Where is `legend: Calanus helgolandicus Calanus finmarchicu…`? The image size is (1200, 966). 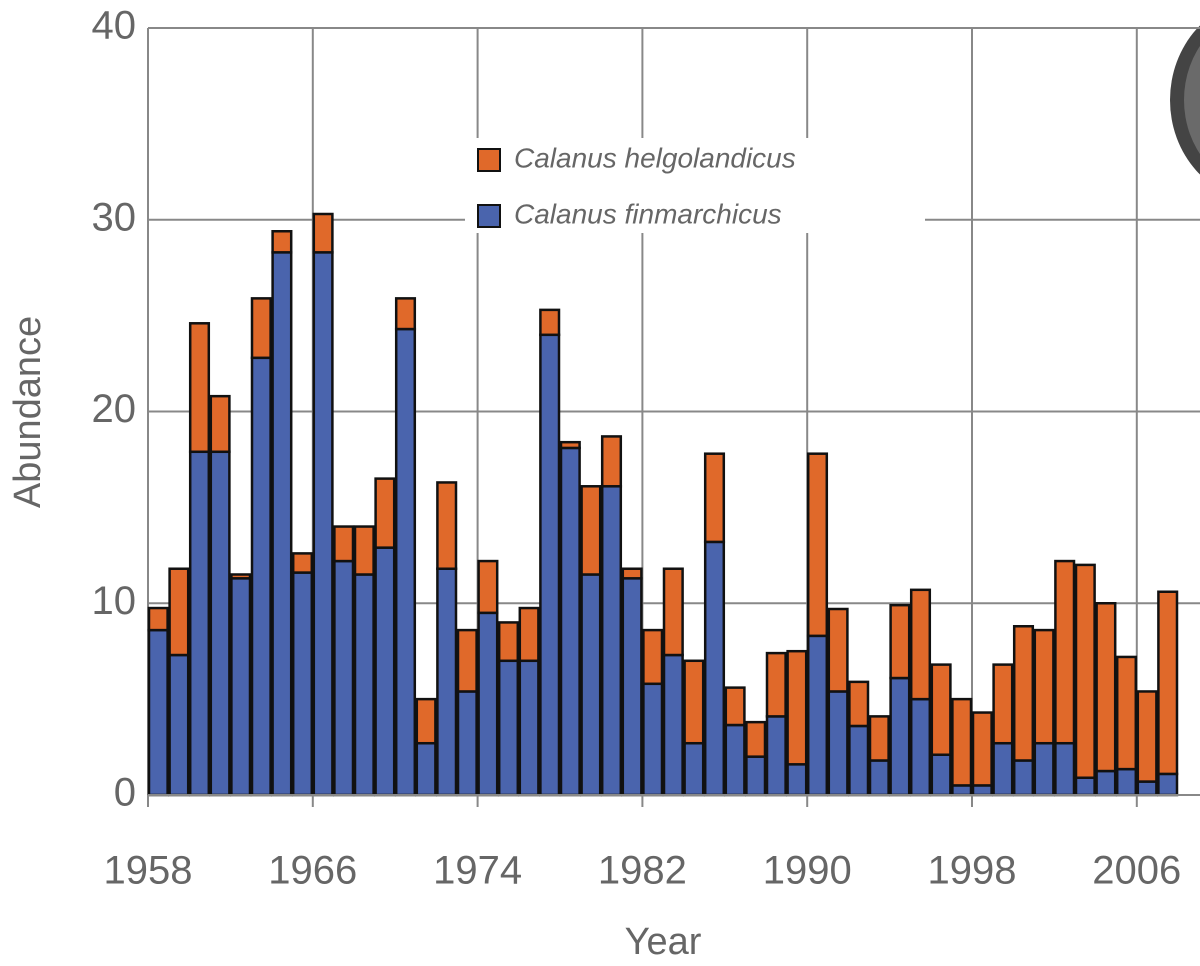 legend: Calanus helgolandicus Calanus finmarchicu… is located at coordinates (695, 185).